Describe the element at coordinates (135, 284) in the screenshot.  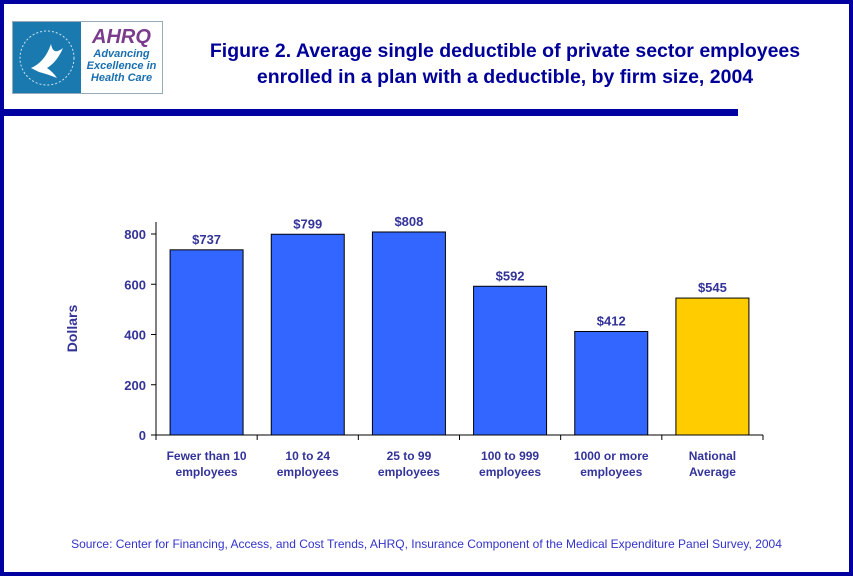
I see `y-tick-label: 600` at that location.